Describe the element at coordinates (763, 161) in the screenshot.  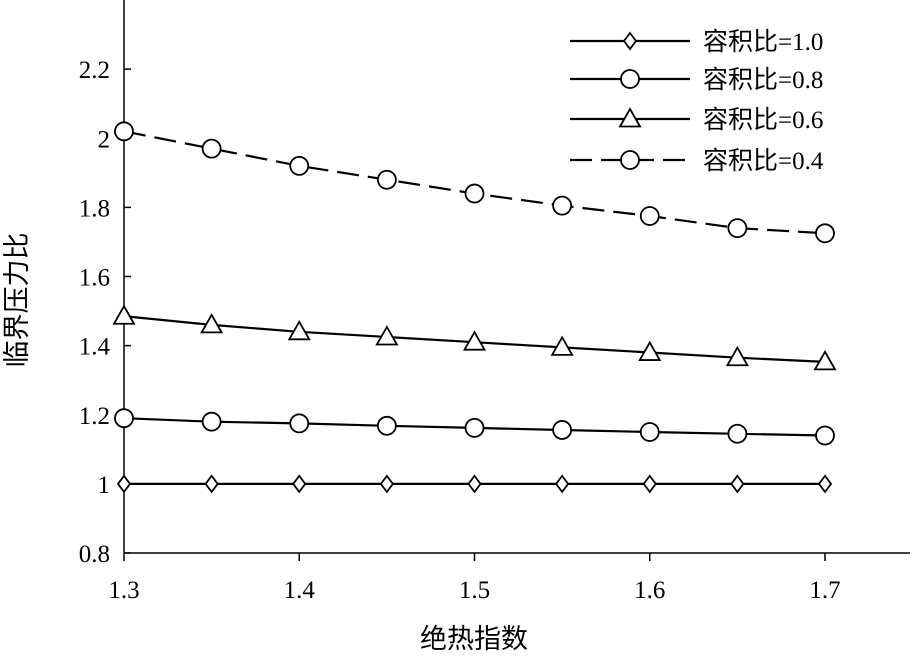
I see `legend-label: 容积比=0.4` at that location.